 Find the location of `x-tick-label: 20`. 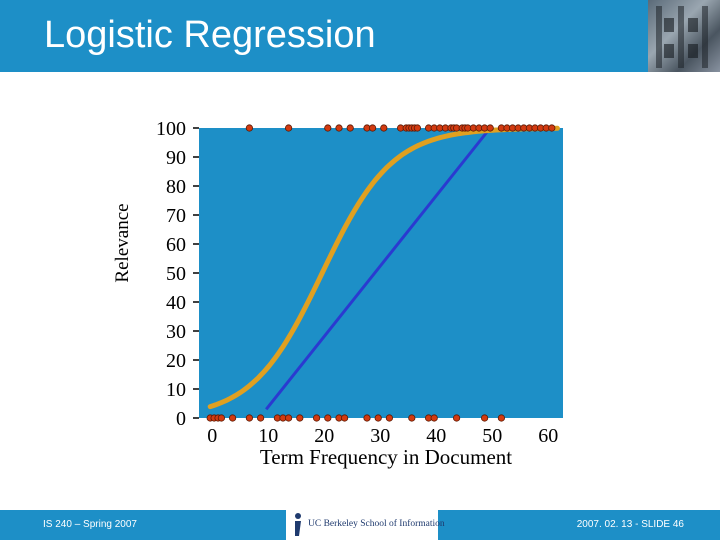

x-tick-label: 20 is located at coordinates (324, 436).